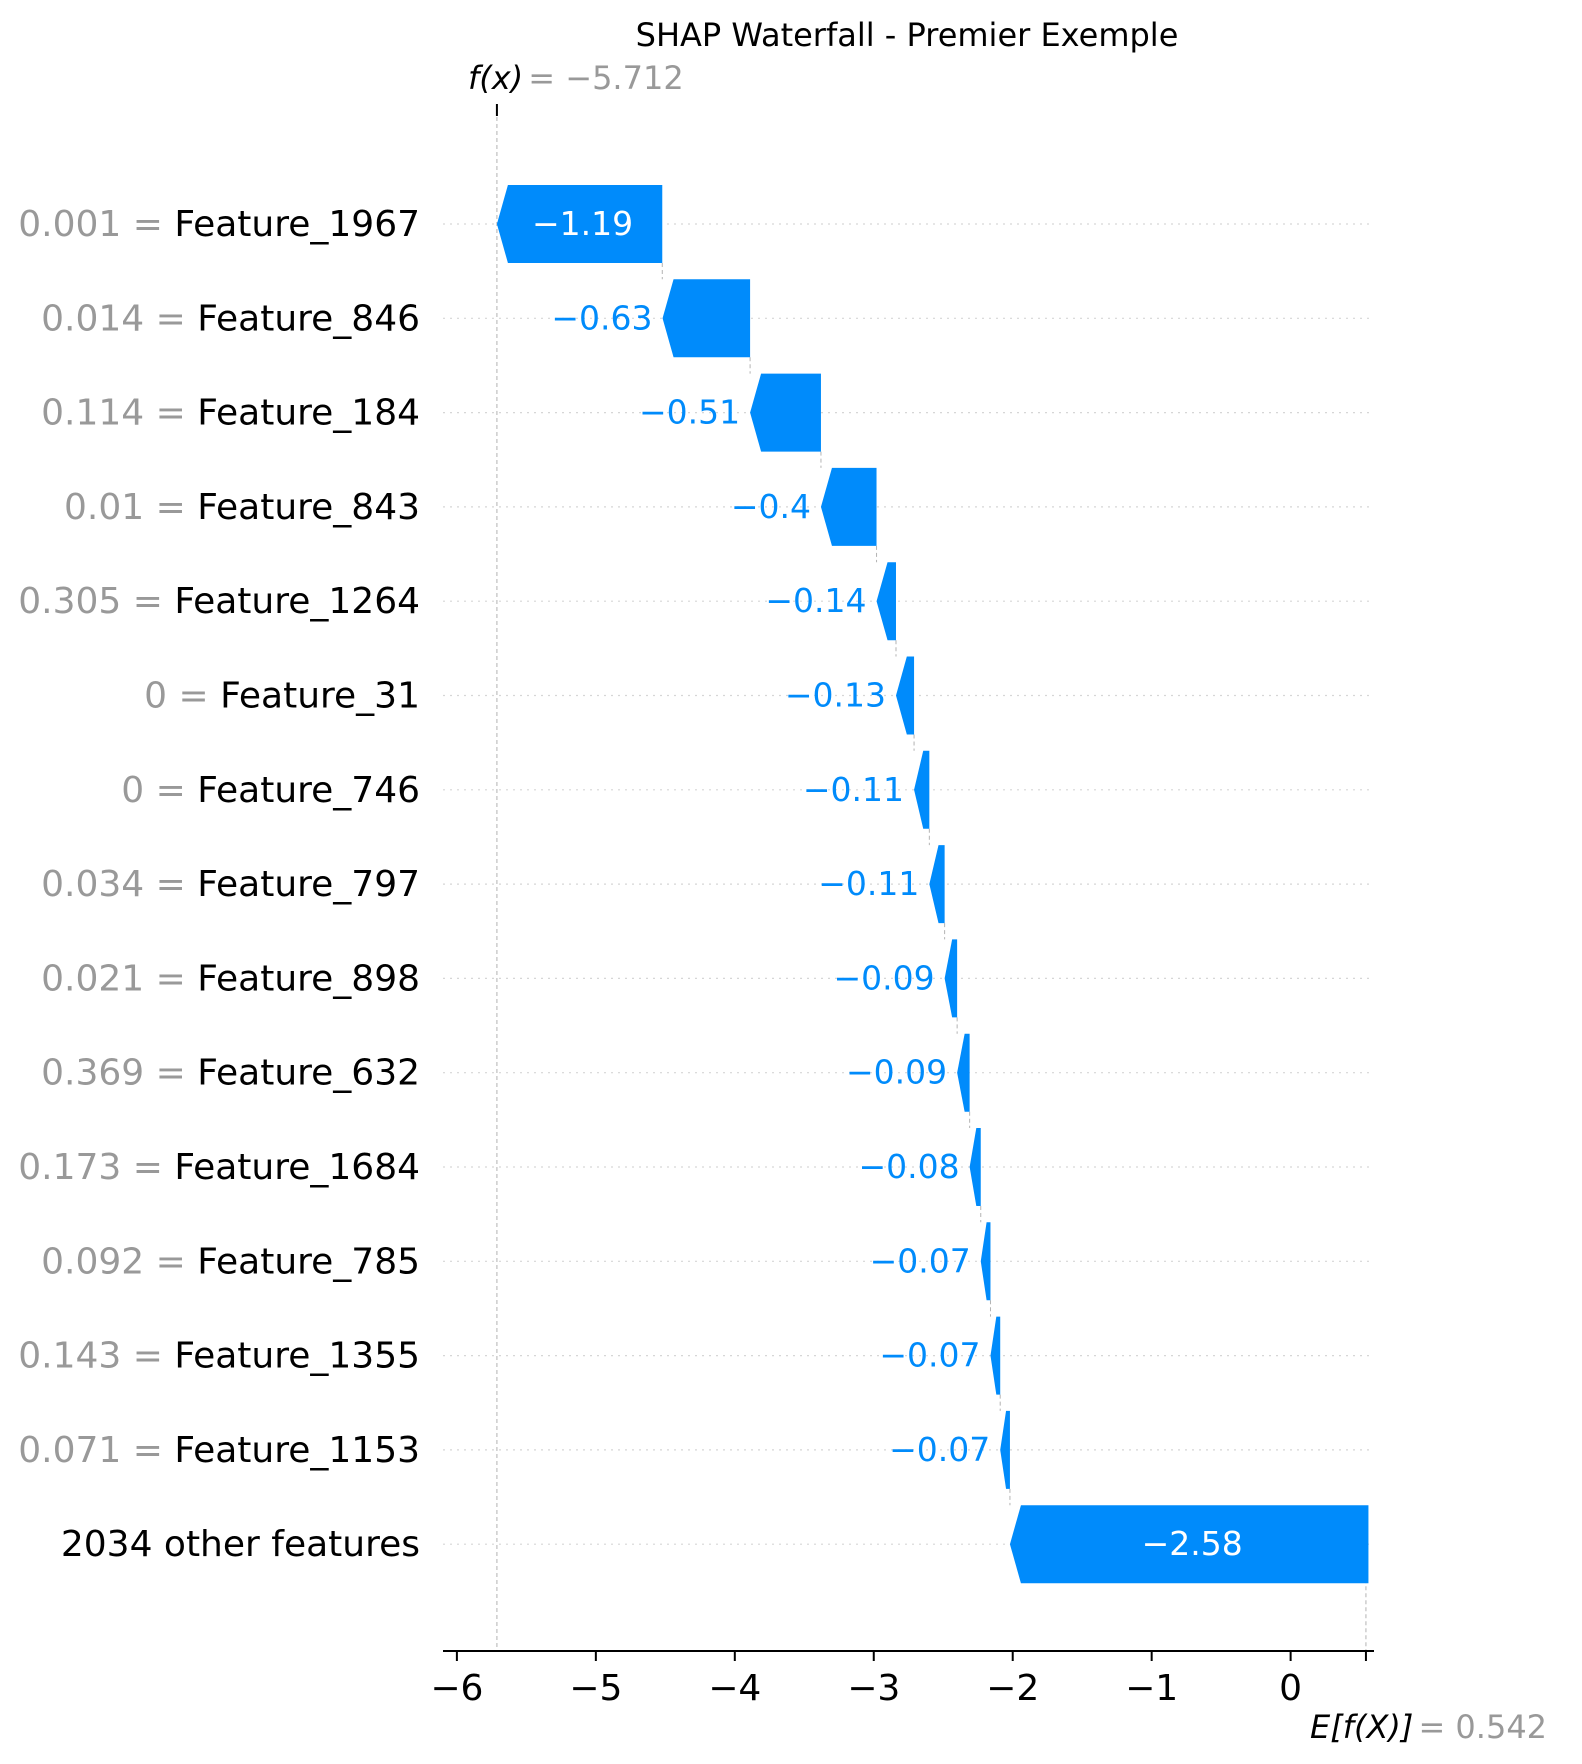 Image resolution: width=1582 pixels, height=1764 pixels. Describe the element at coordinates (69, 1167) in the screenshot. I see `feature-value: 0.173` at that location.